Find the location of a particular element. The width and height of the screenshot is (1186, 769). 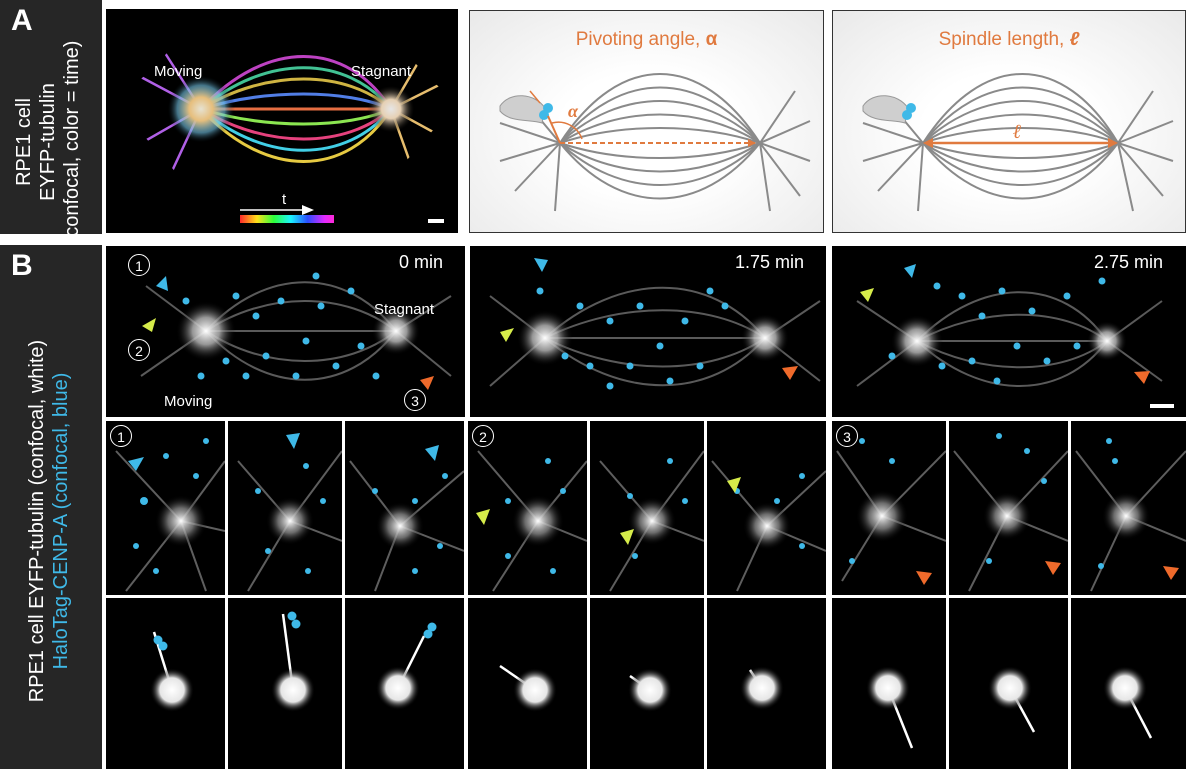

spindle-length-drawing: ℓ is located at coordinates (1018, 142).